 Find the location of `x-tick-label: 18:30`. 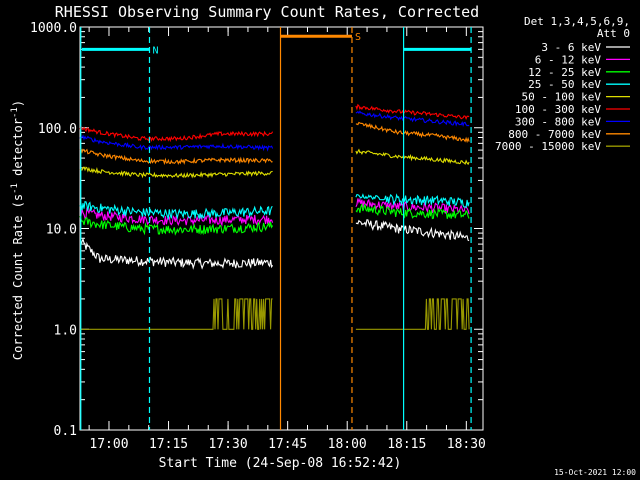

x-tick-label: 18:30 is located at coordinates (466, 444).